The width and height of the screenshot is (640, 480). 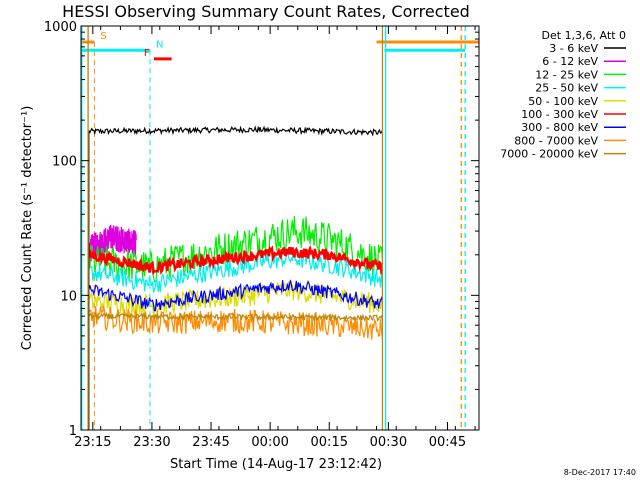 What do you see at coordinates (600, 472) in the screenshot?
I see `footer-timestamp: 8-Dec-2017 17:40` at bounding box center [600, 472].